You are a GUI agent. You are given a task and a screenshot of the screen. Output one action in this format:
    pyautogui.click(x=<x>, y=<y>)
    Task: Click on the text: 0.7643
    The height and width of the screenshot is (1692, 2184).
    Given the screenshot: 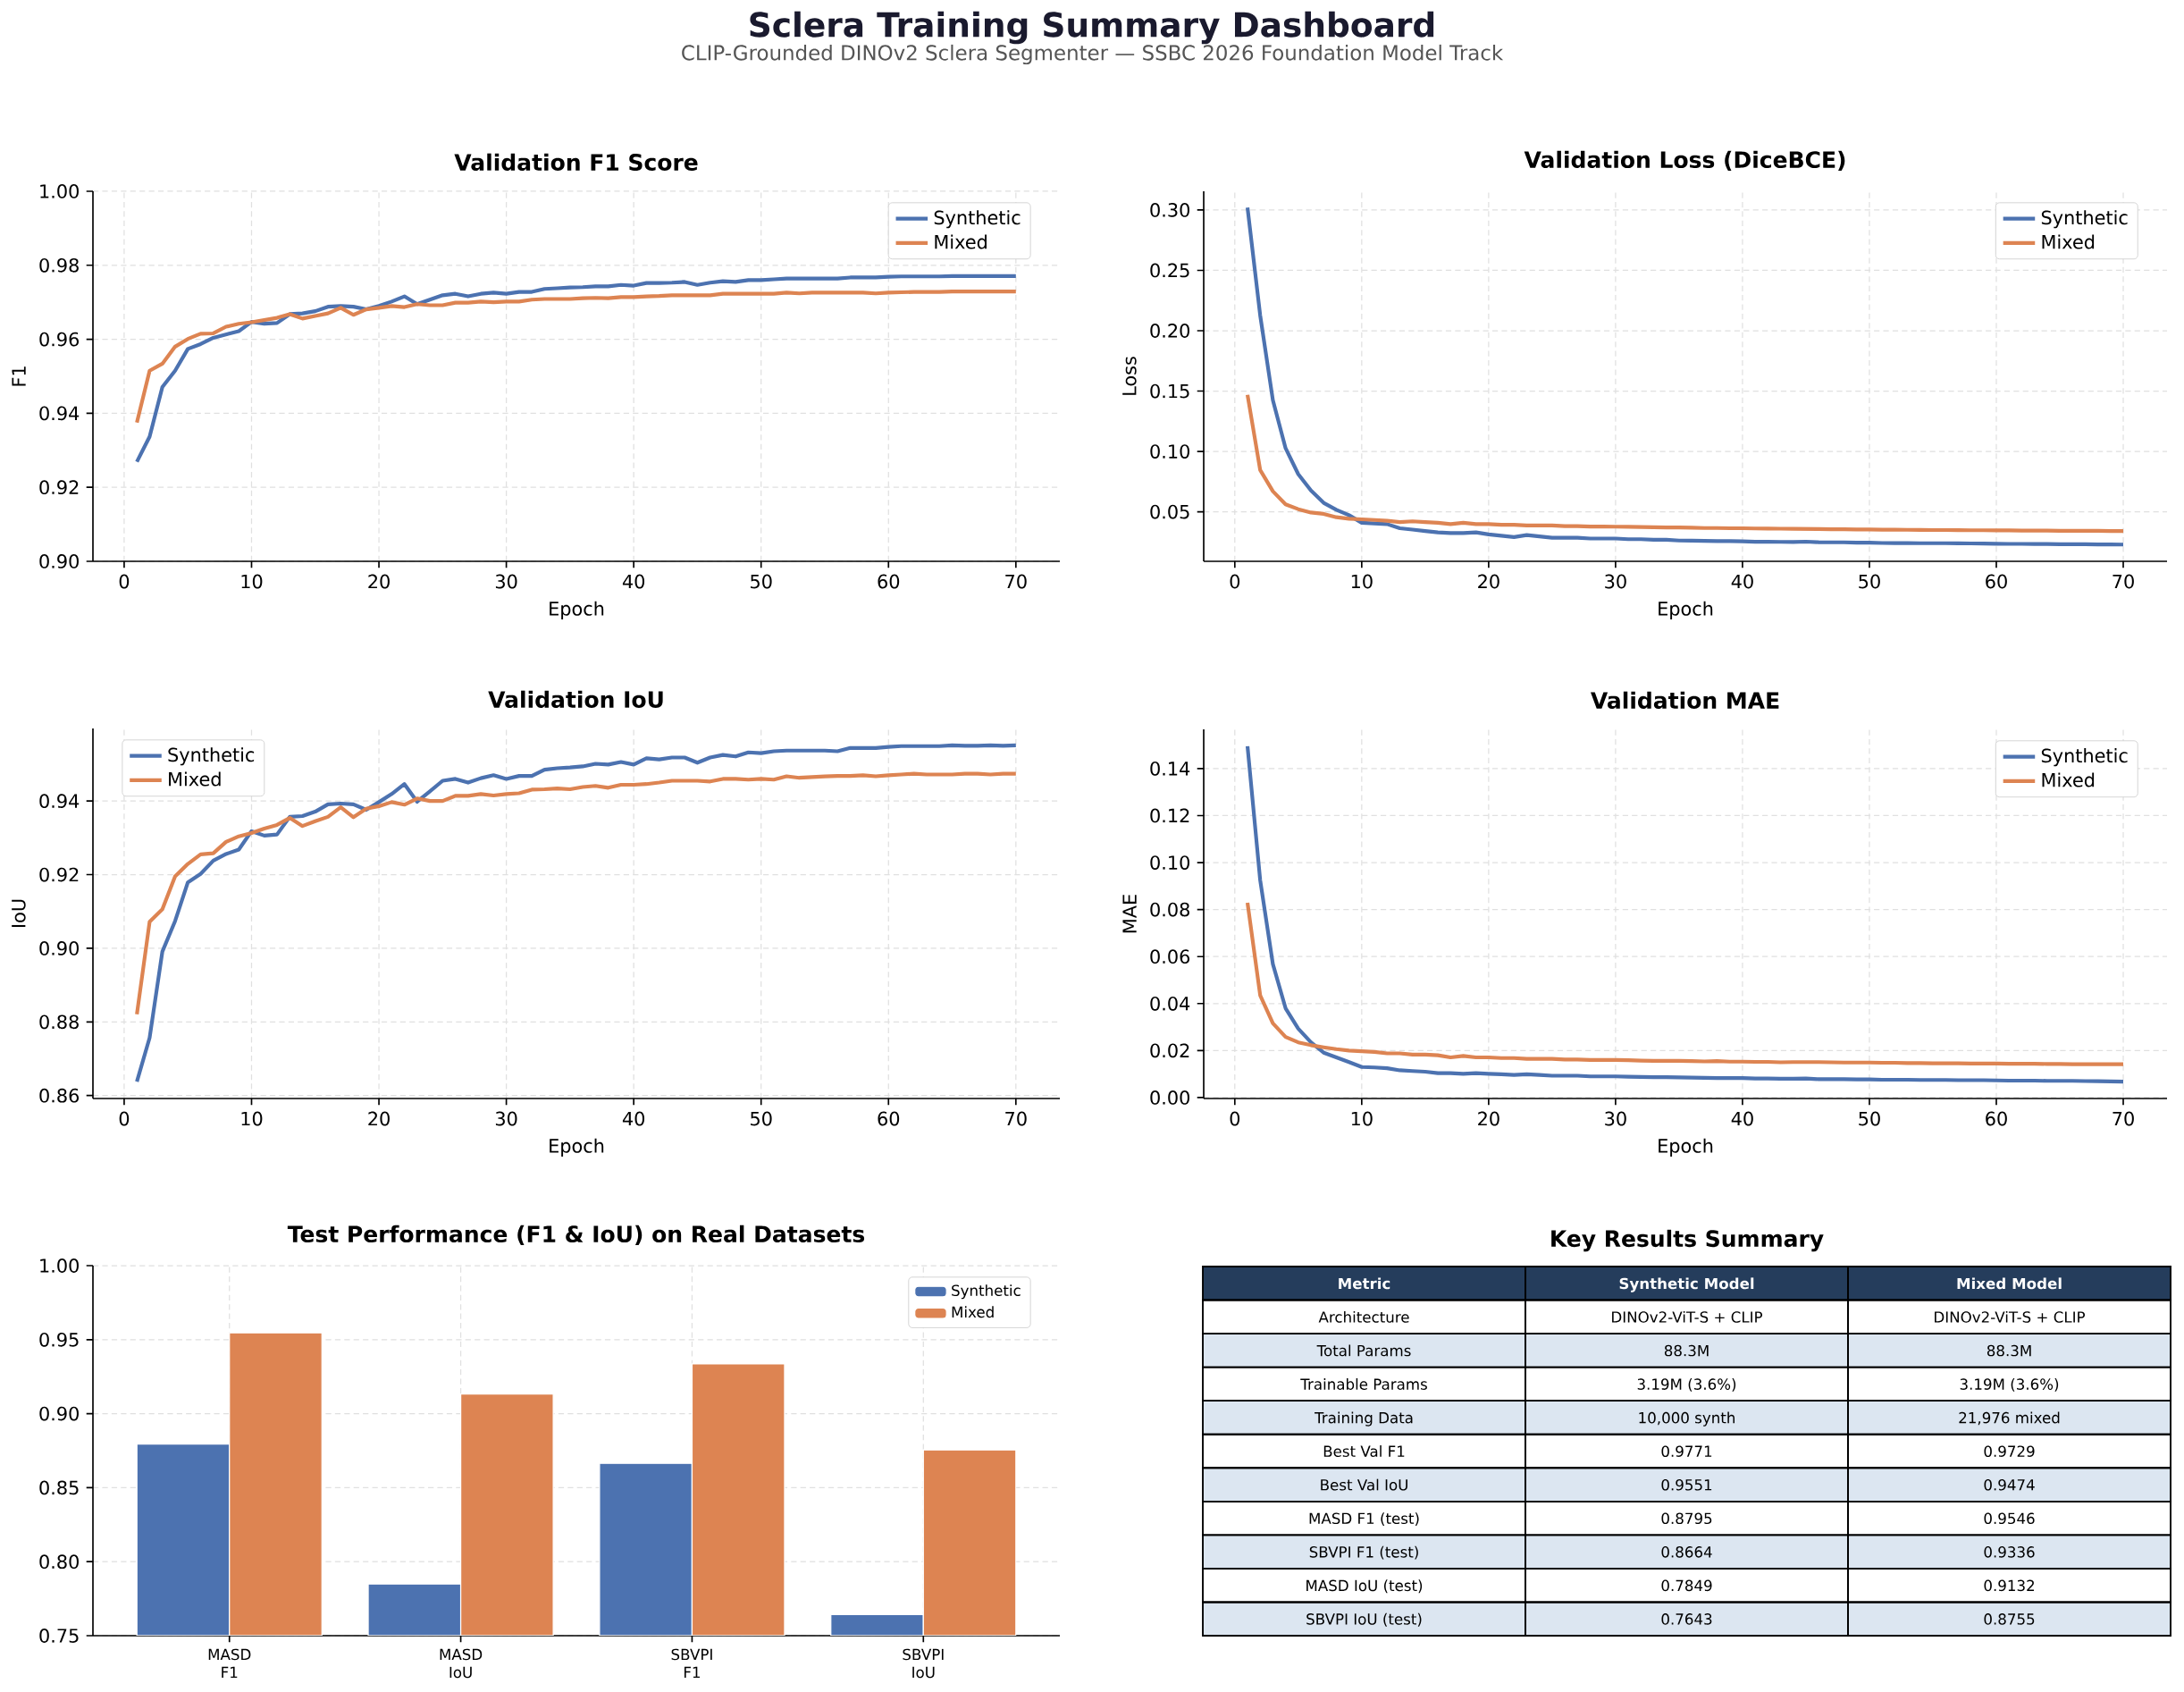 What is the action you would take?
    pyautogui.click(x=1686, y=1619)
    